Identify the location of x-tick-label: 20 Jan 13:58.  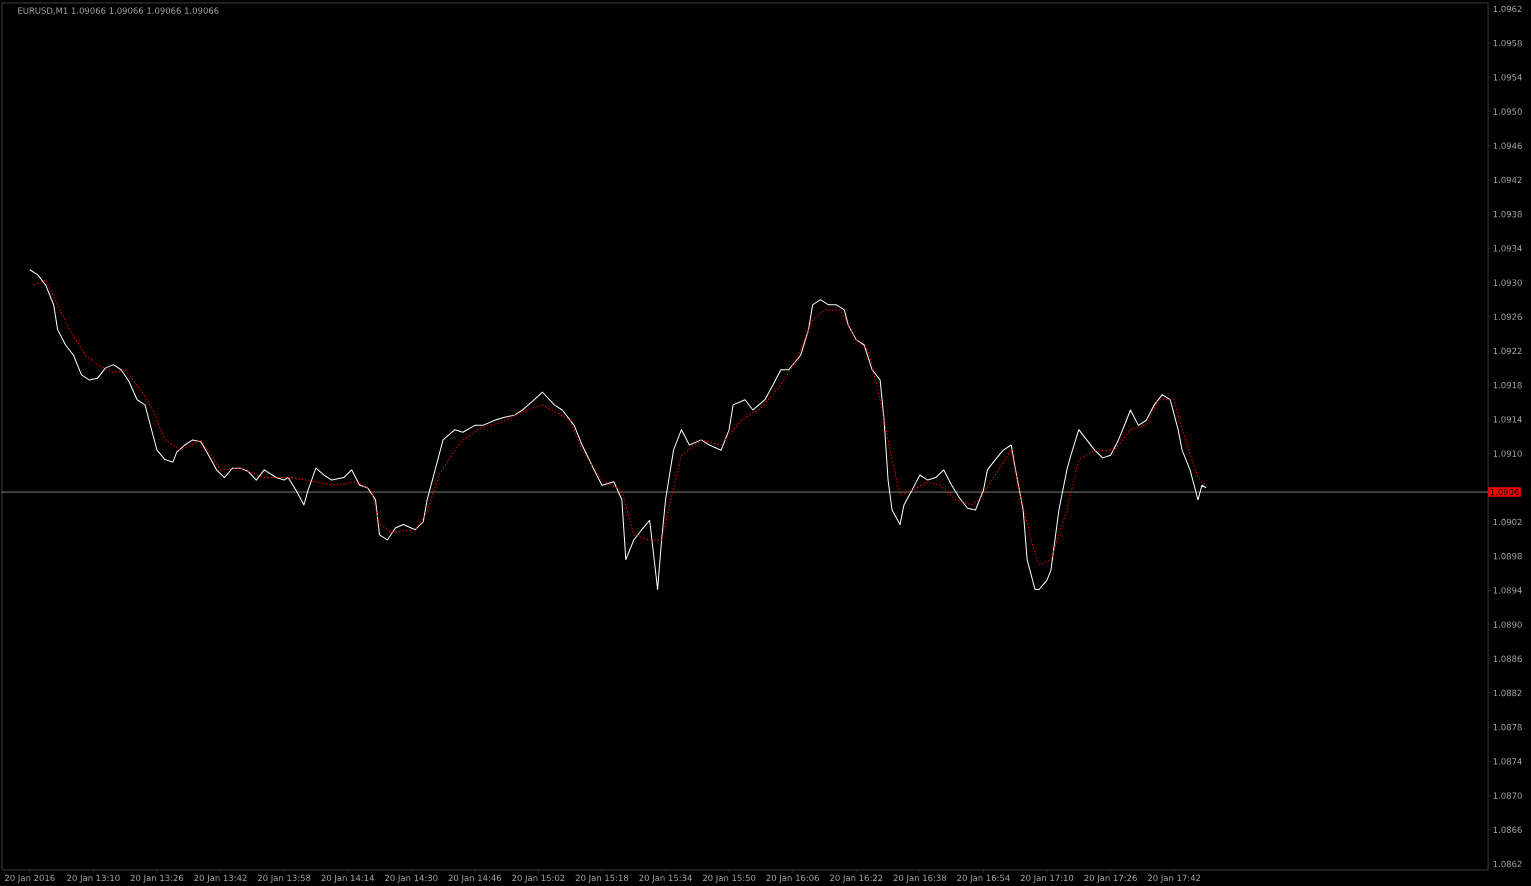
(284, 878).